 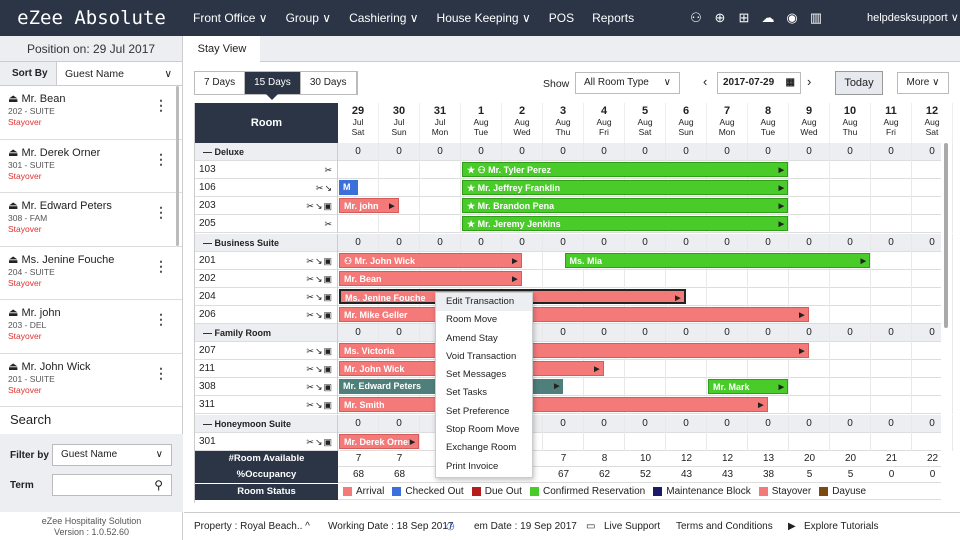 What do you see at coordinates (790, 82) in the screenshot?
I see `calendar-icon: ▦` at bounding box center [790, 82].